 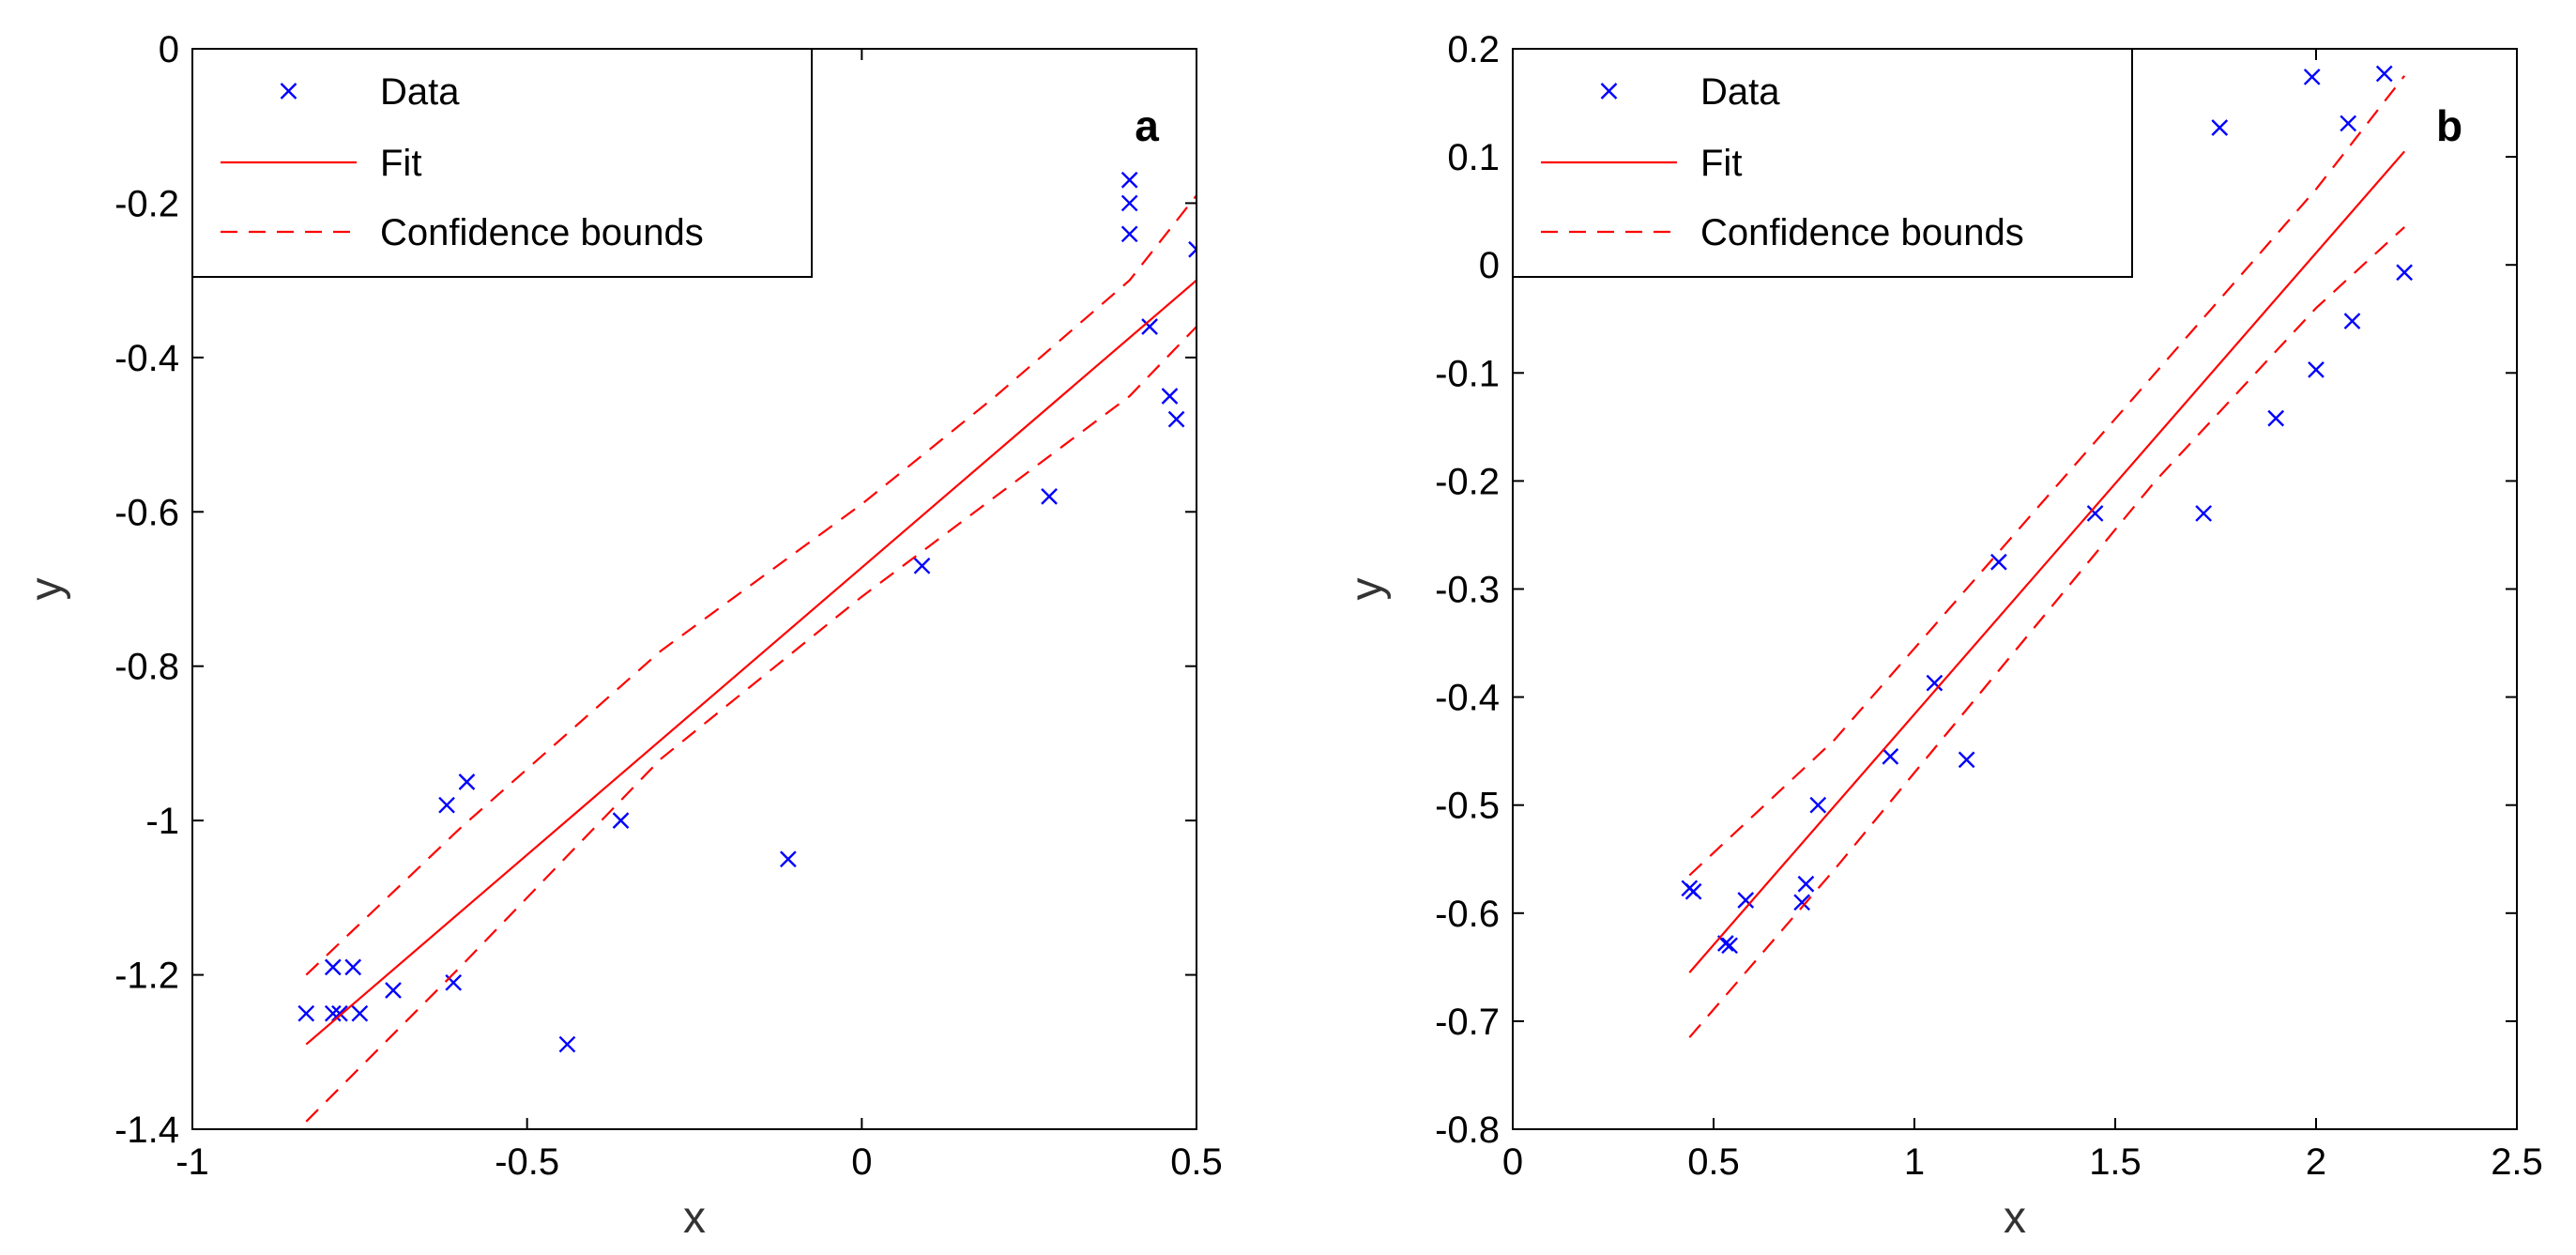 What do you see at coordinates (527, 1162) in the screenshot?
I see `x-tick-label: -0.5` at bounding box center [527, 1162].